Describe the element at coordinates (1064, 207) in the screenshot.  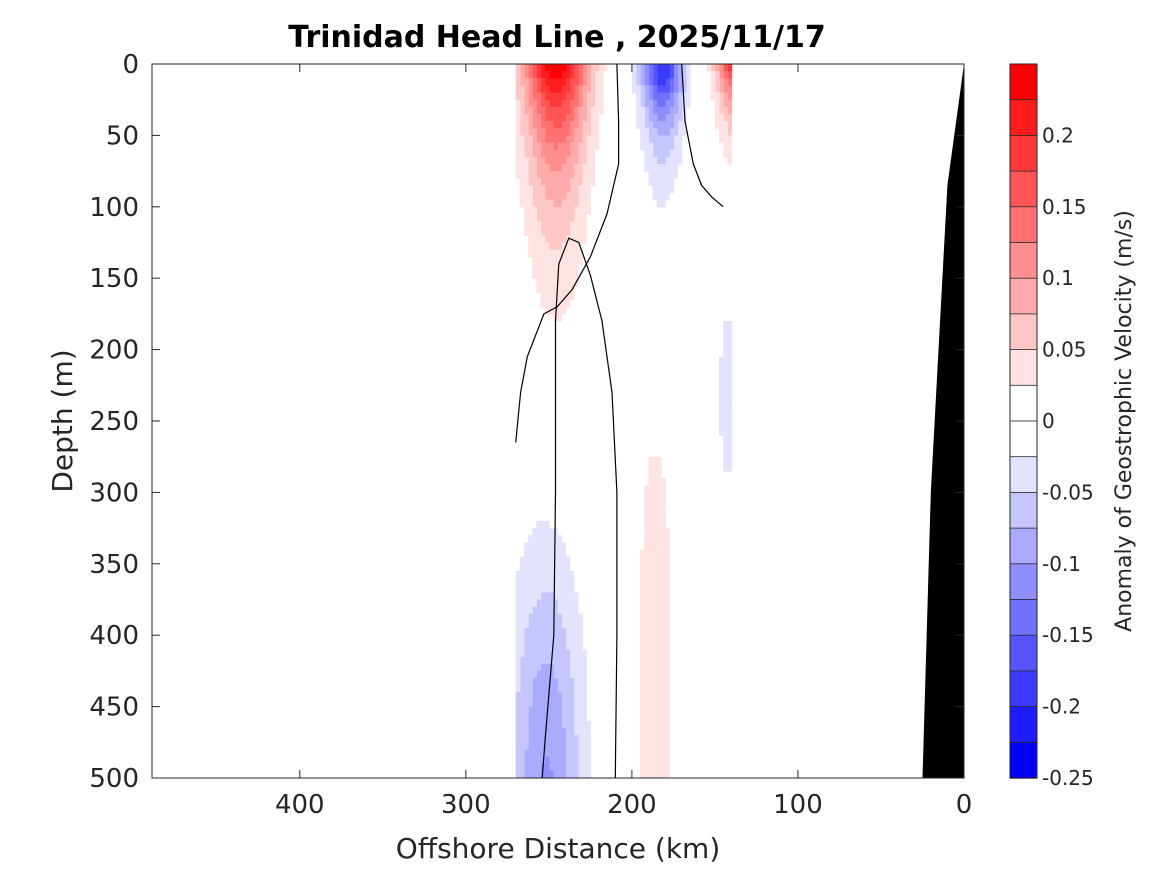
I see `colorbar-tick-label: 0.15` at that location.